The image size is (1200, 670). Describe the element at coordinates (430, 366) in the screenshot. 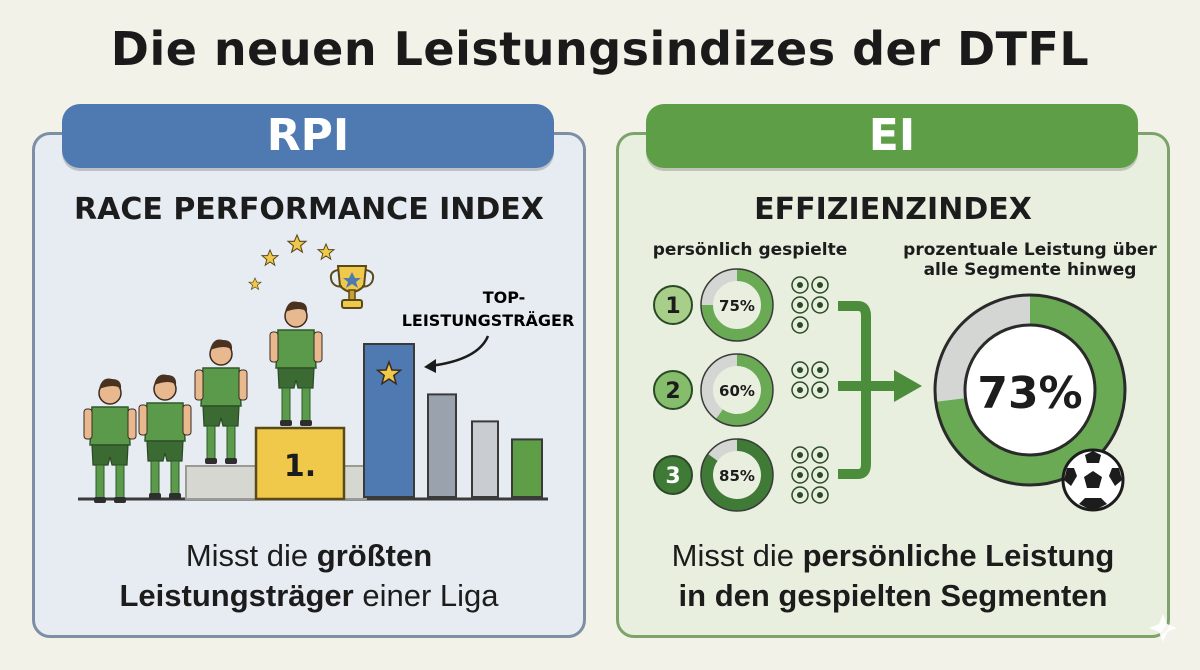

I see `annotation-arrowhead-icon` at that location.